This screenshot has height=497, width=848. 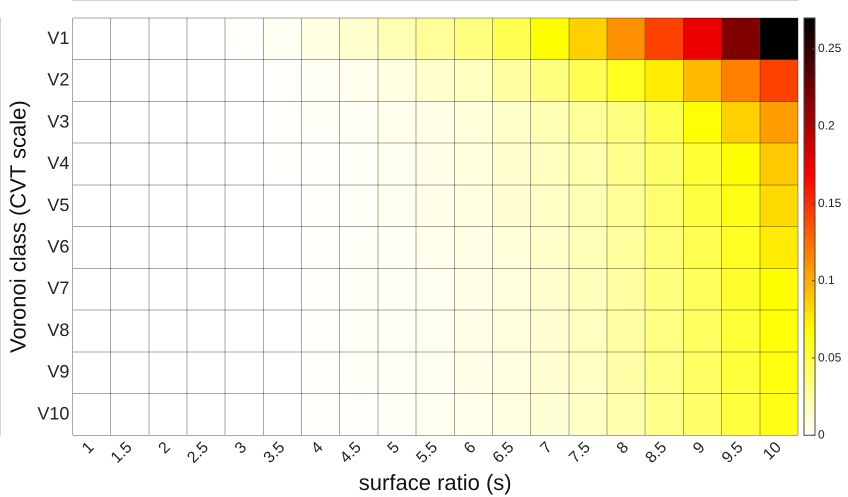 I want to click on y-tick-label: V5, so click(x=58, y=204).